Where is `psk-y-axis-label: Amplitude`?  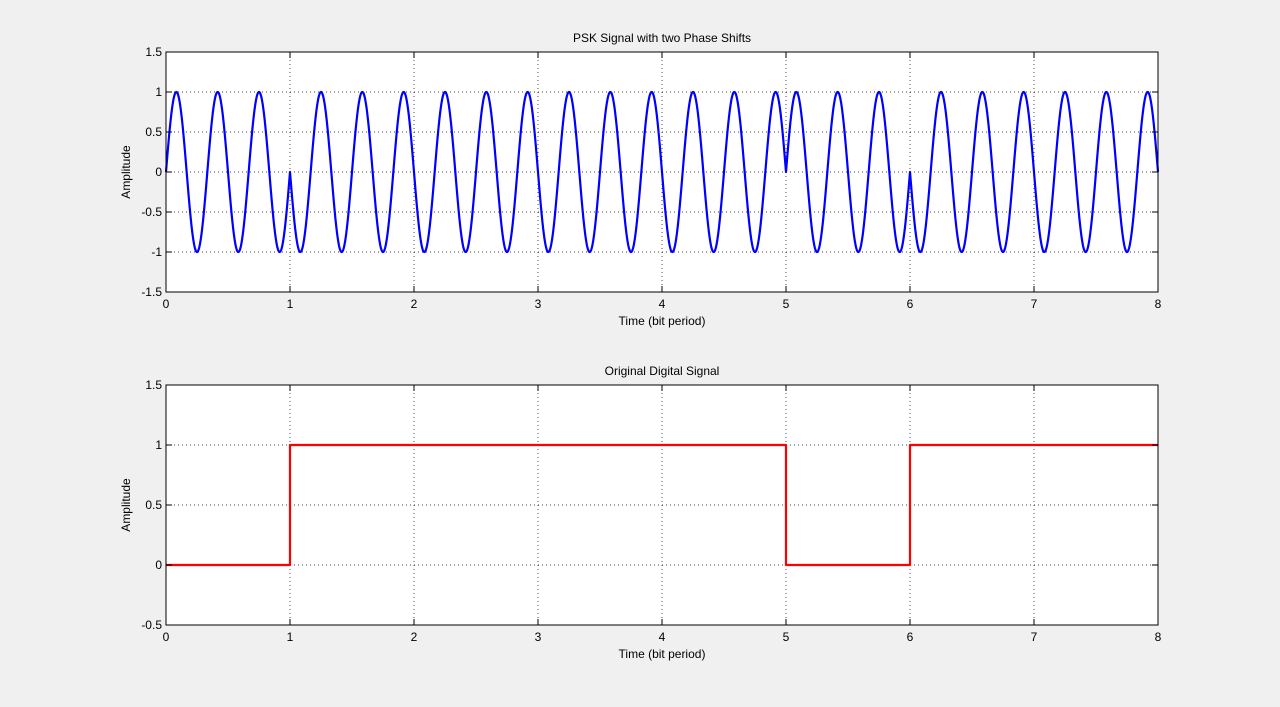
psk-y-axis-label: Amplitude is located at coordinates (126, 172).